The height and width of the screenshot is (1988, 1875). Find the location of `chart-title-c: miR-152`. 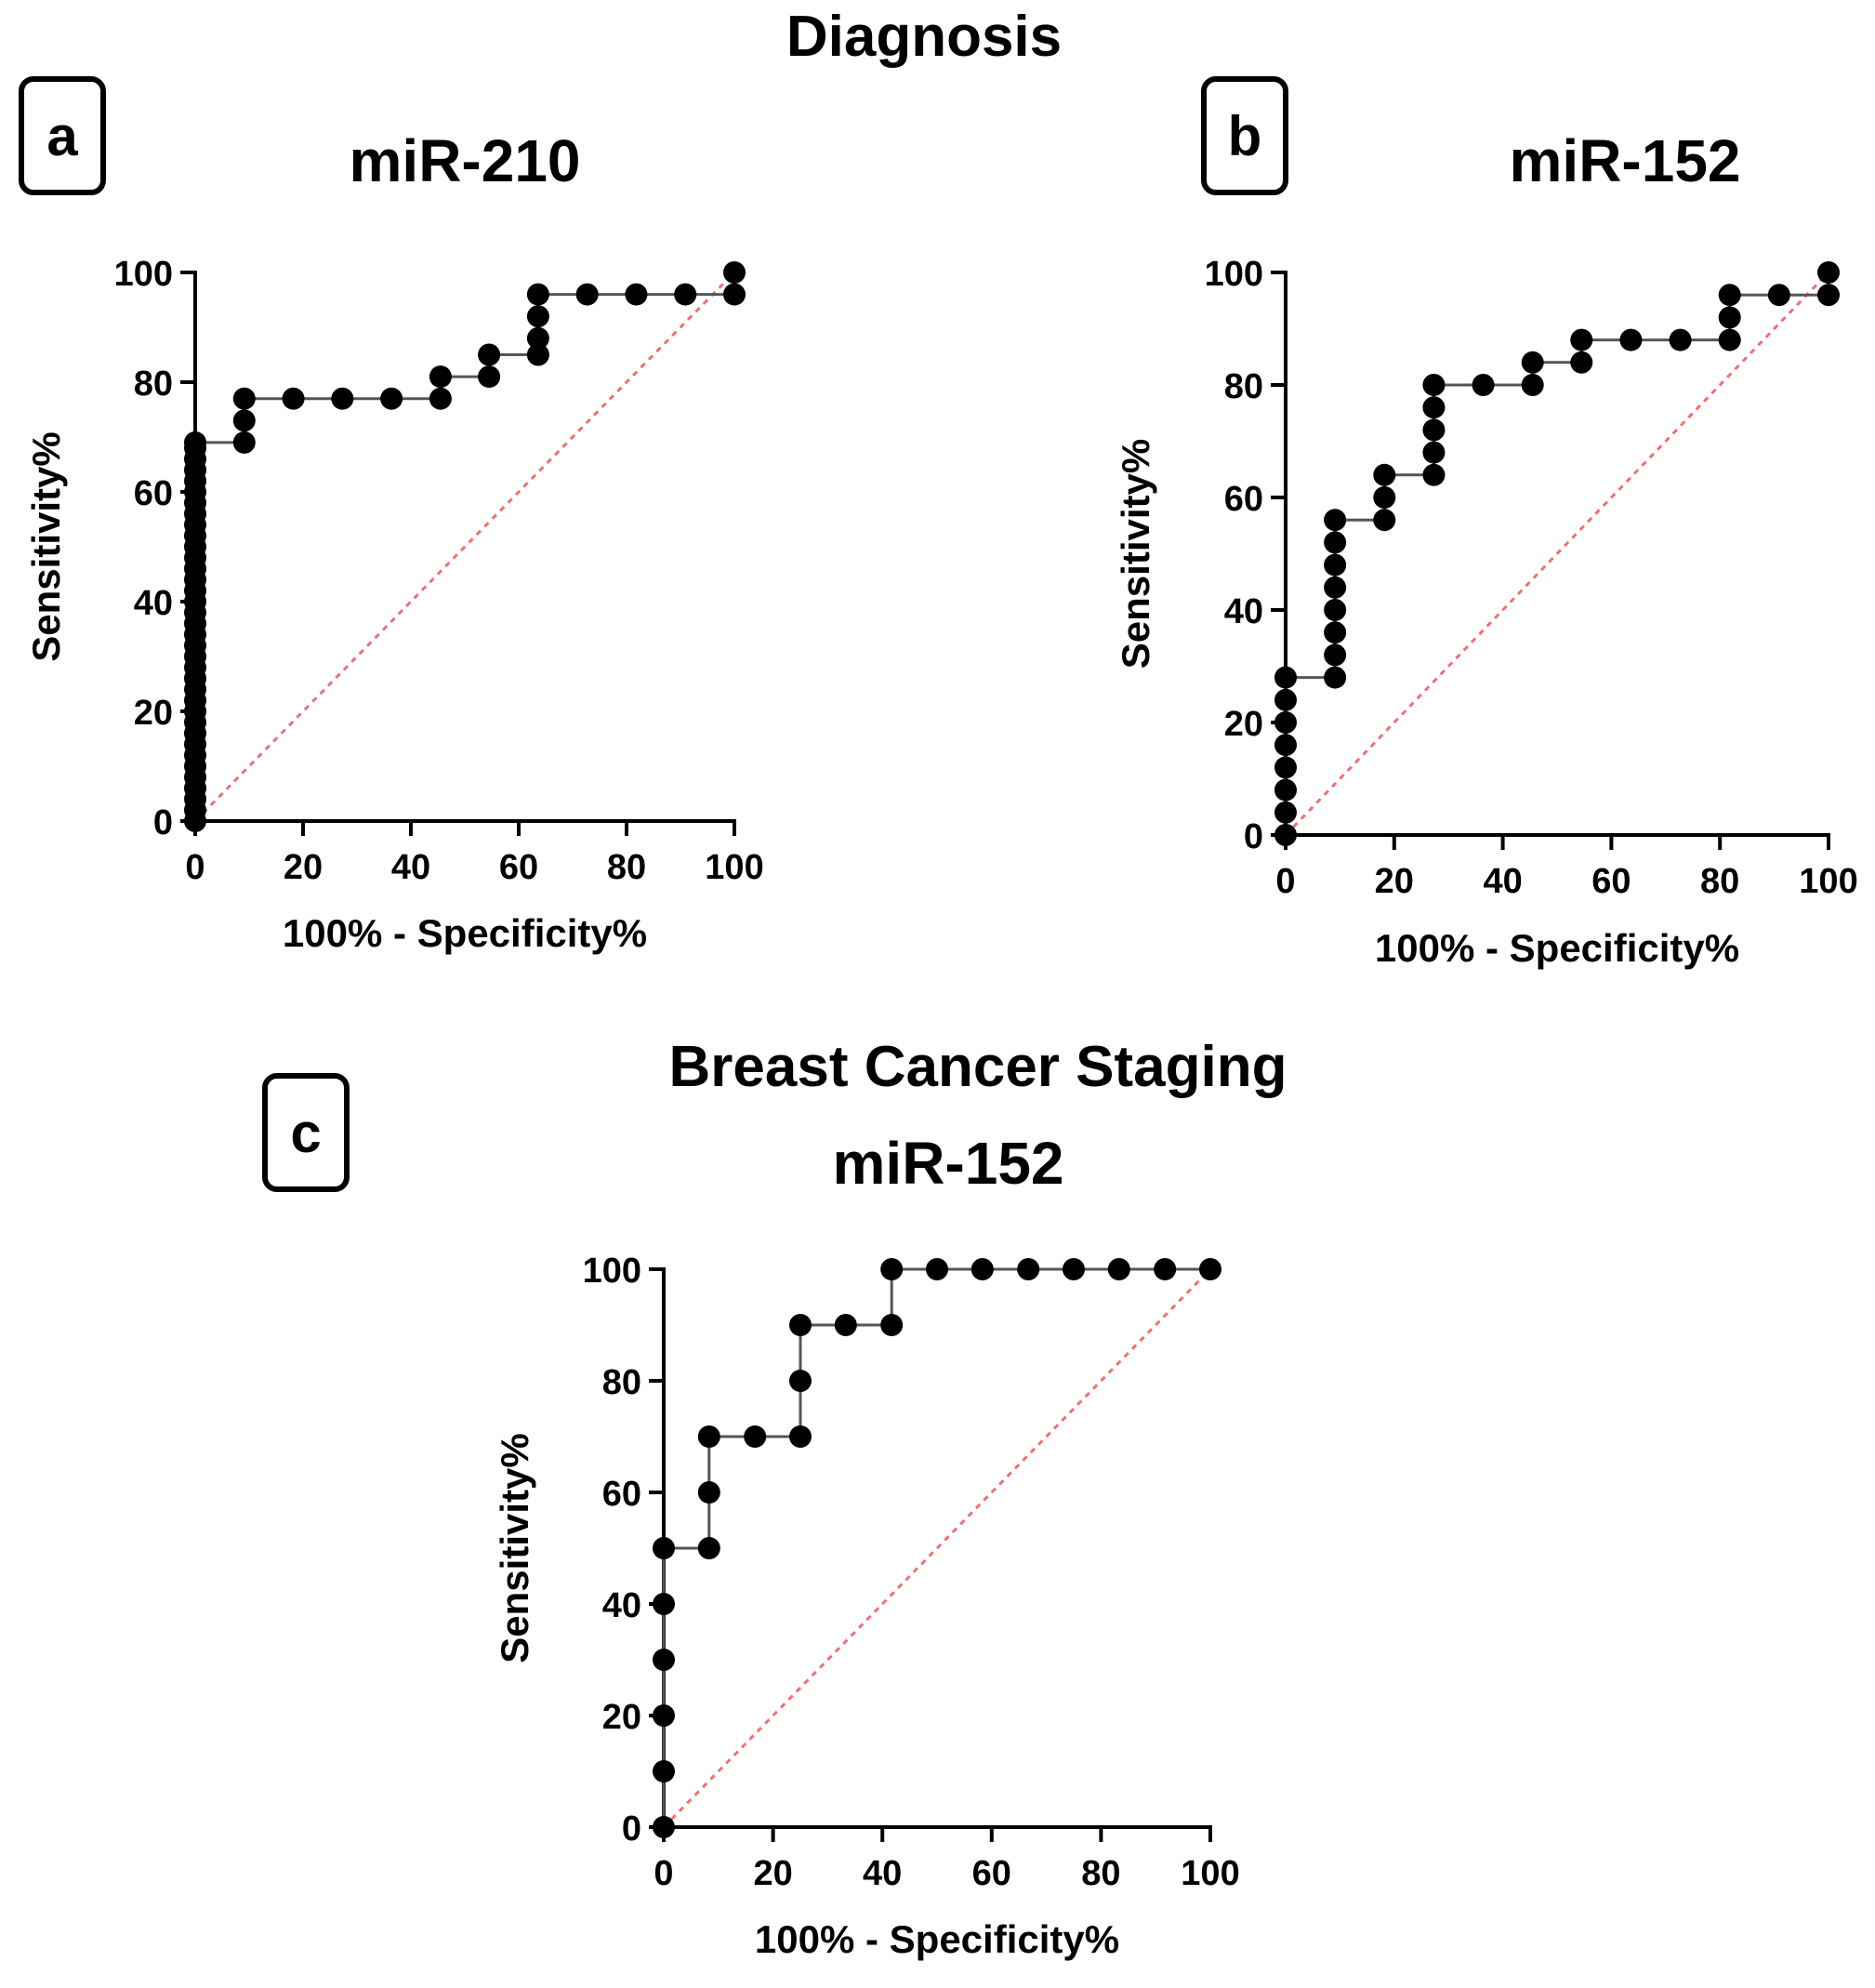

chart-title-c: miR-152 is located at coordinates (948, 1163).